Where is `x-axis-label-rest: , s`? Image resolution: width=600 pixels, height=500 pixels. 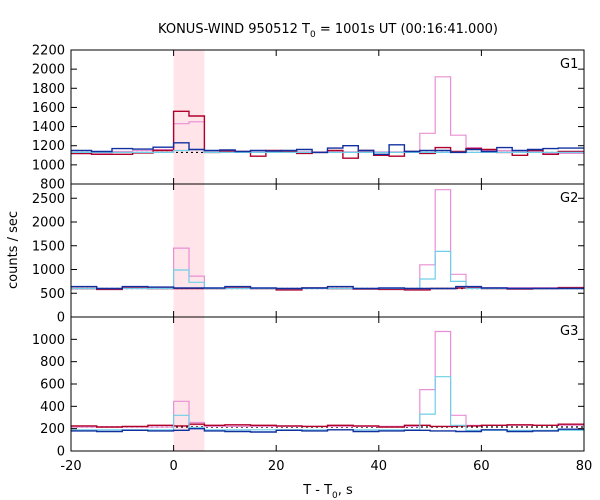 x-axis-label-rest: , s is located at coordinates (345, 490).